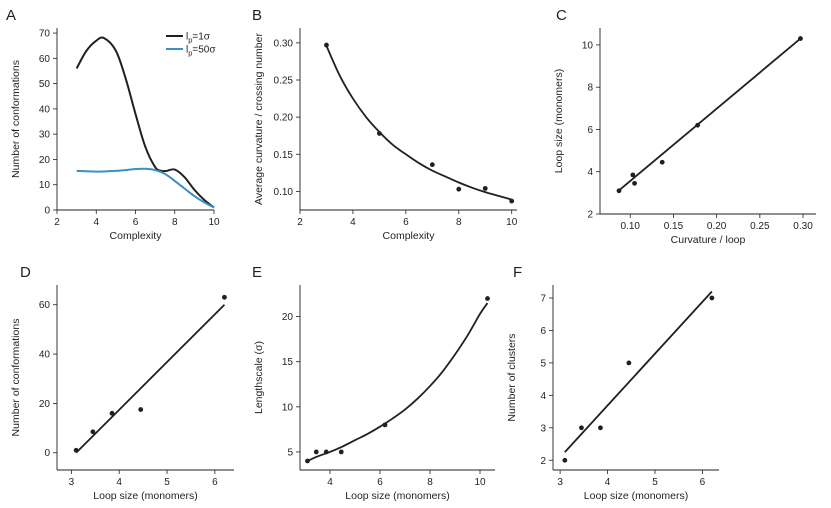  Describe the element at coordinates (284, 43) in the screenshot. I see `y-tick-label: 0.30` at that location.